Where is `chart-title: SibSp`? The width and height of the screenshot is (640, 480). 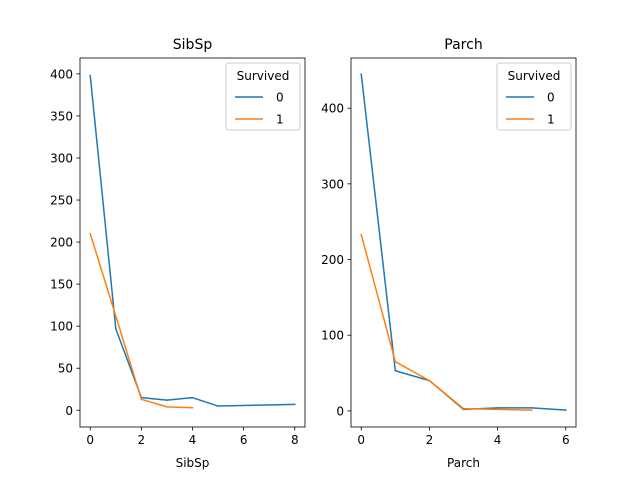
chart-title: SibSp is located at coordinates (193, 45).